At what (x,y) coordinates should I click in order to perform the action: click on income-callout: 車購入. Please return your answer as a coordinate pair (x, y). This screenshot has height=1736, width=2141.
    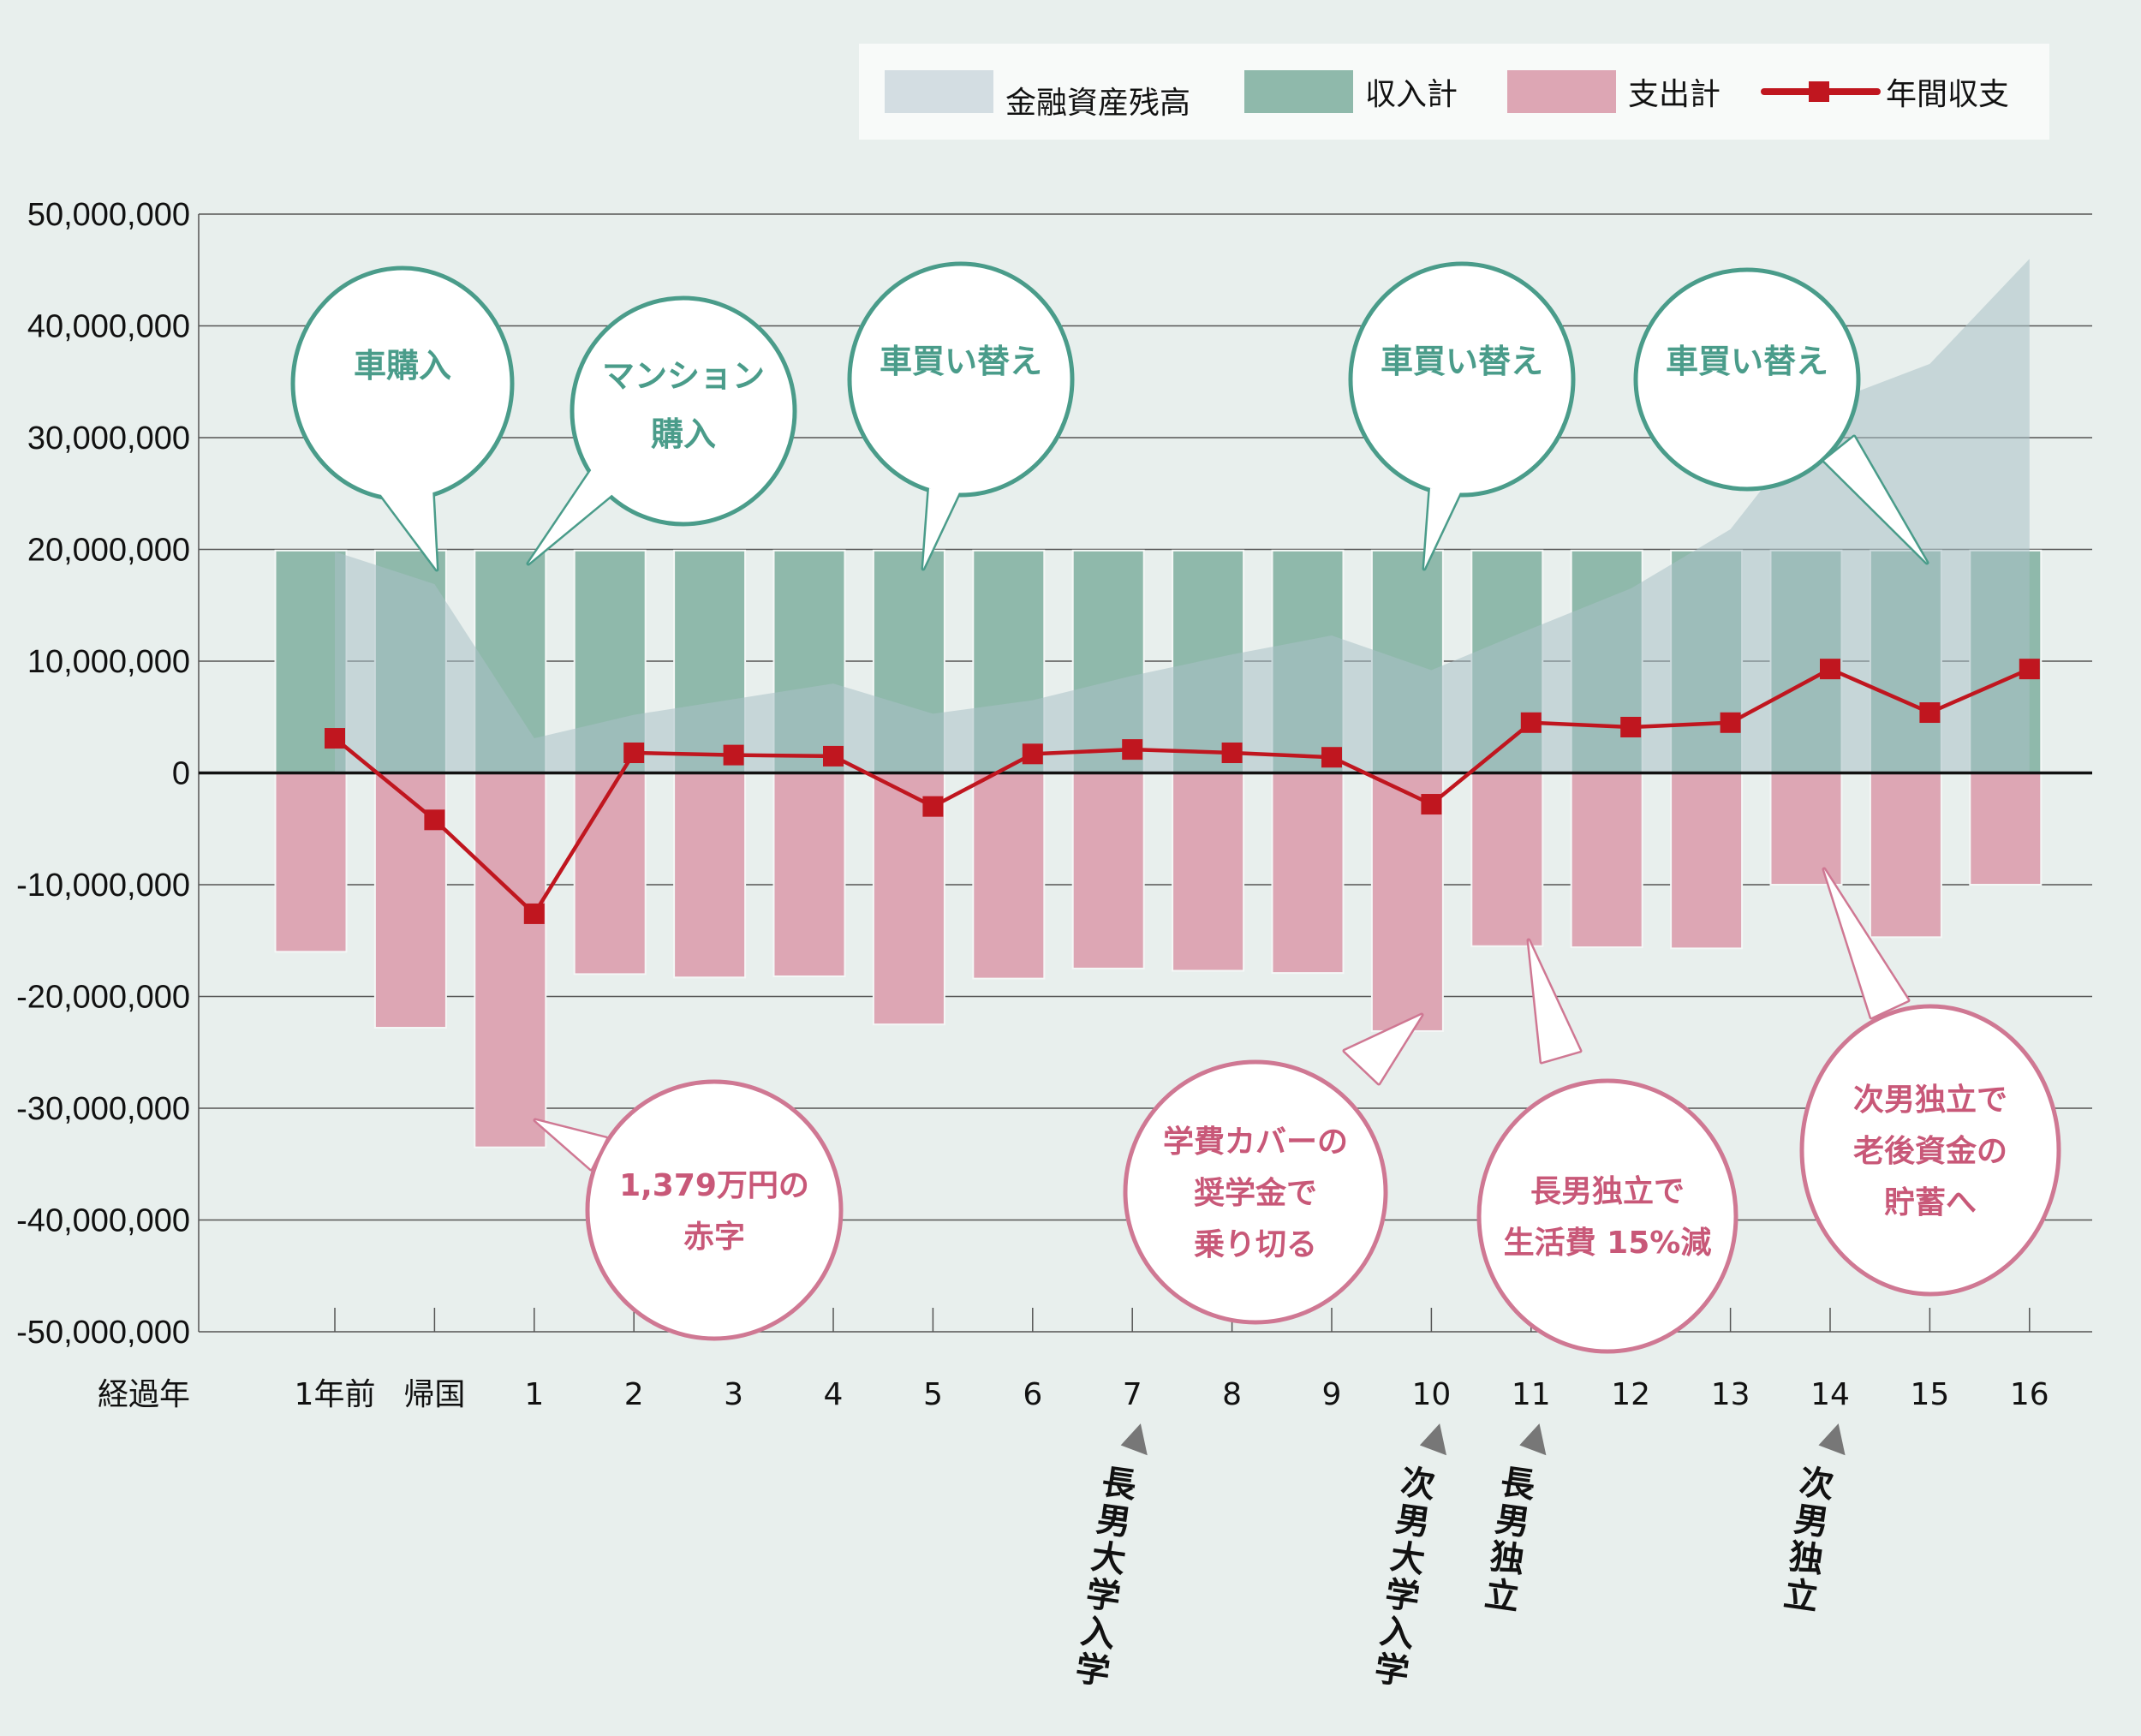
    Looking at the image, I should click on (402, 418).